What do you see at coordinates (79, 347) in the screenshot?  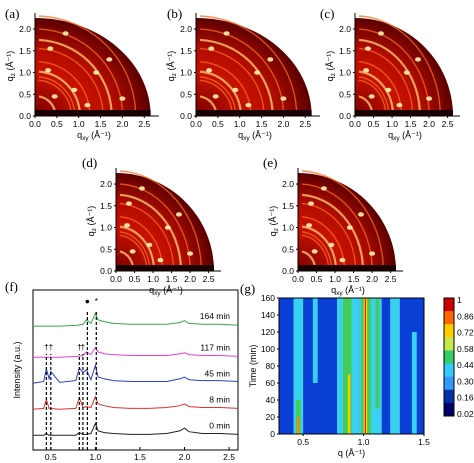 I see `peak-marker: †` at bounding box center [79, 347].